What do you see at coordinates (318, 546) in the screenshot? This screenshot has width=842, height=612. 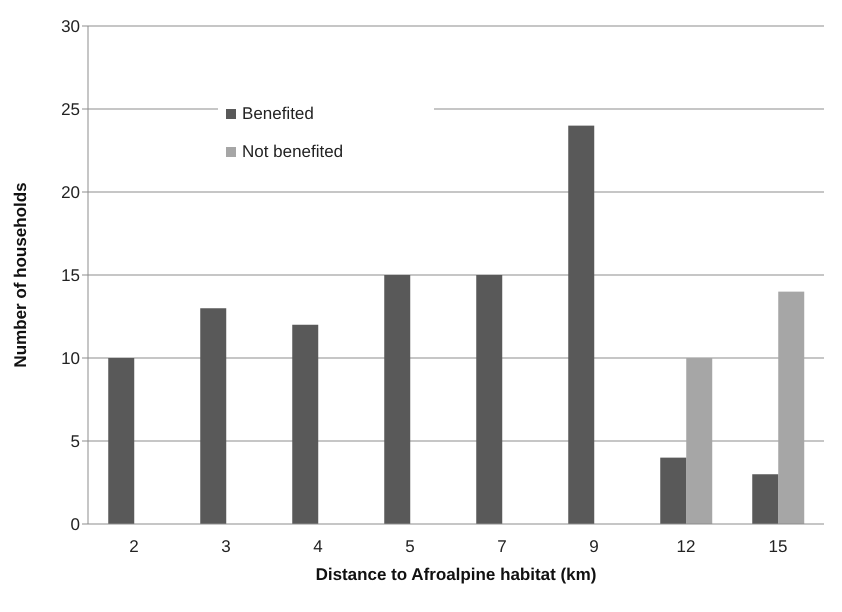 I see `x-tick-label: 4` at bounding box center [318, 546].